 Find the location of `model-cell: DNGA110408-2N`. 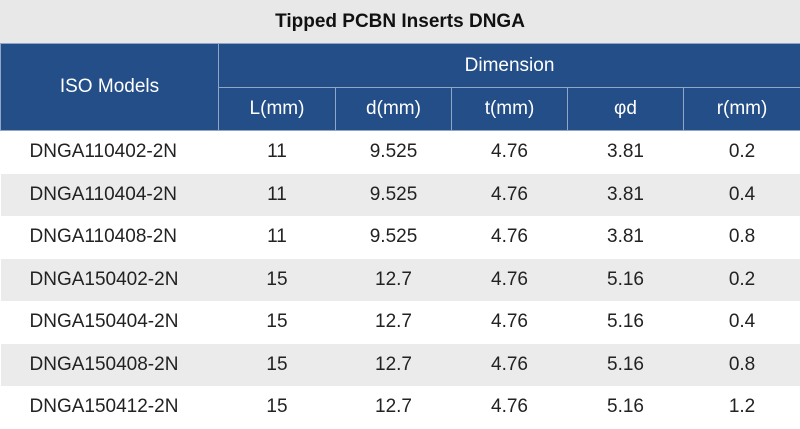

model-cell: DNGA110408-2N is located at coordinates (110, 237).